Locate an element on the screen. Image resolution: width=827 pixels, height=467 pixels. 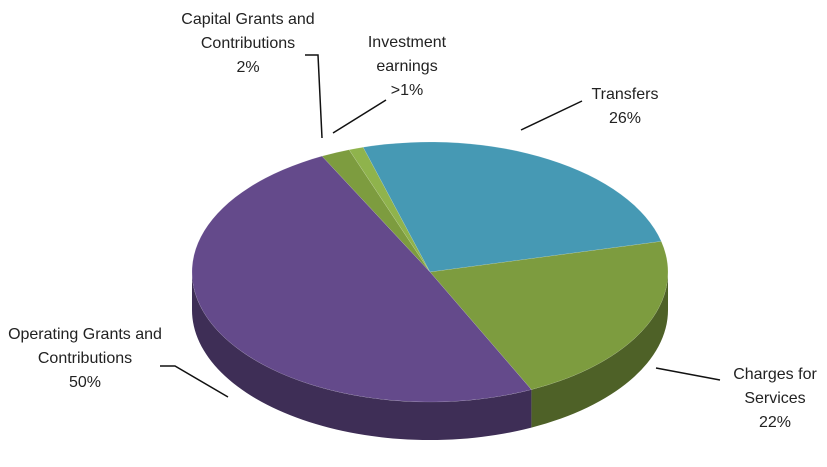
slice-label: Operating Grants and Contributions 50% is located at coordinates (85, 359).